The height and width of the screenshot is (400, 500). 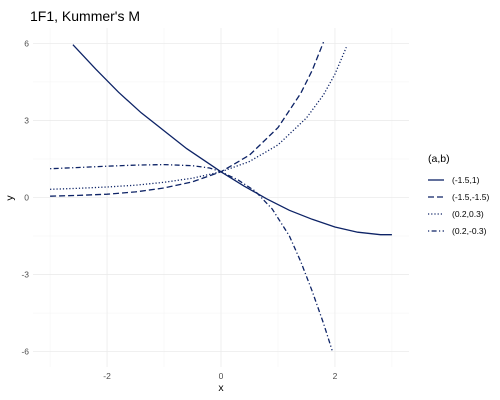 I want to click on legend-label: (0.2,0.3), so click(x=468, y=214).